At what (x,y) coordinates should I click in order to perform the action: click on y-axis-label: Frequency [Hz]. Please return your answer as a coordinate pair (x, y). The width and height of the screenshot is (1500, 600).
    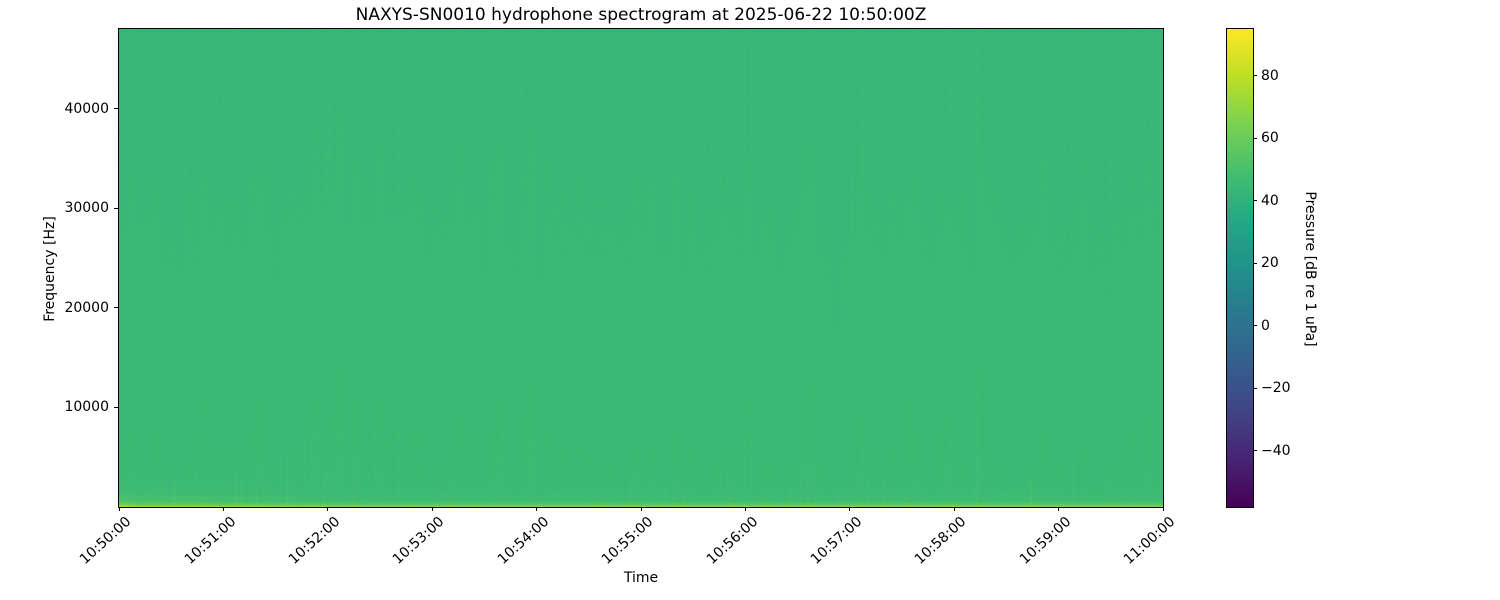
    Looking at the image, I should click on (50, 269).